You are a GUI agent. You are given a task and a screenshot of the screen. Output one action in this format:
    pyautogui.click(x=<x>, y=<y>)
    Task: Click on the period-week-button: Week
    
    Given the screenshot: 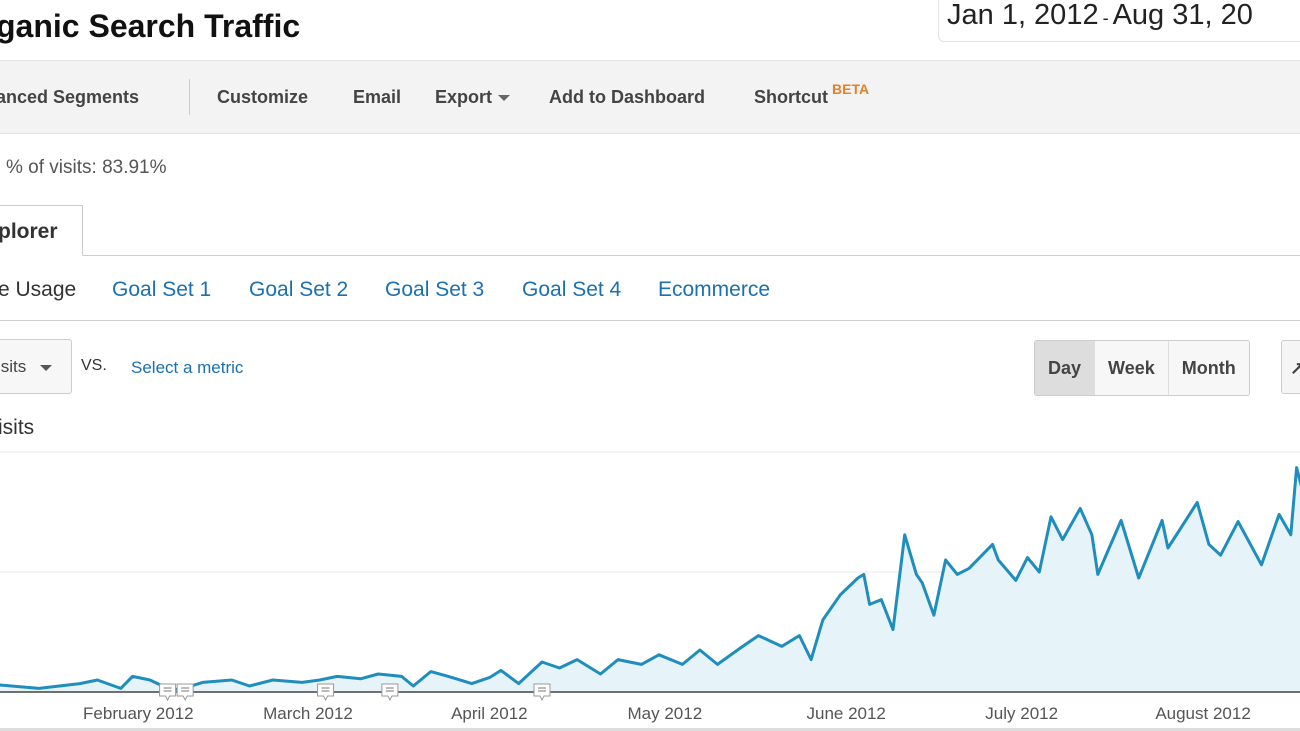 What is the action you would take?
    pyautogui.click(x=1131, y=368)
    